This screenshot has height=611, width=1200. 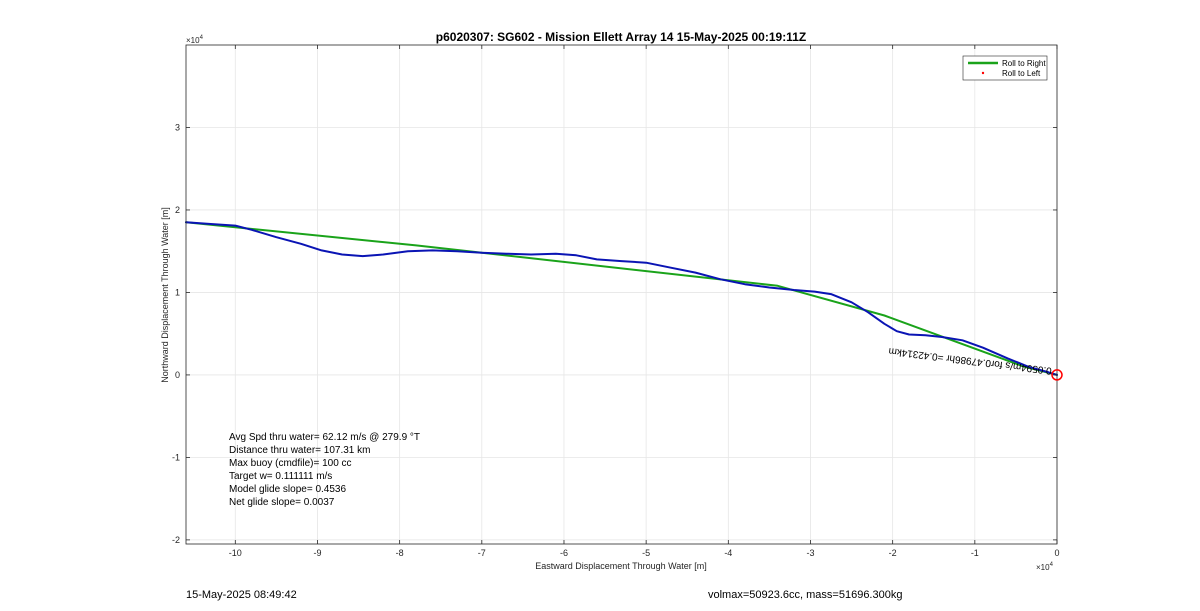 What do you see at coordinates (177, 292) in the screenshot?
I see `y-tick-label: 1` at bounding box center [177, 292].